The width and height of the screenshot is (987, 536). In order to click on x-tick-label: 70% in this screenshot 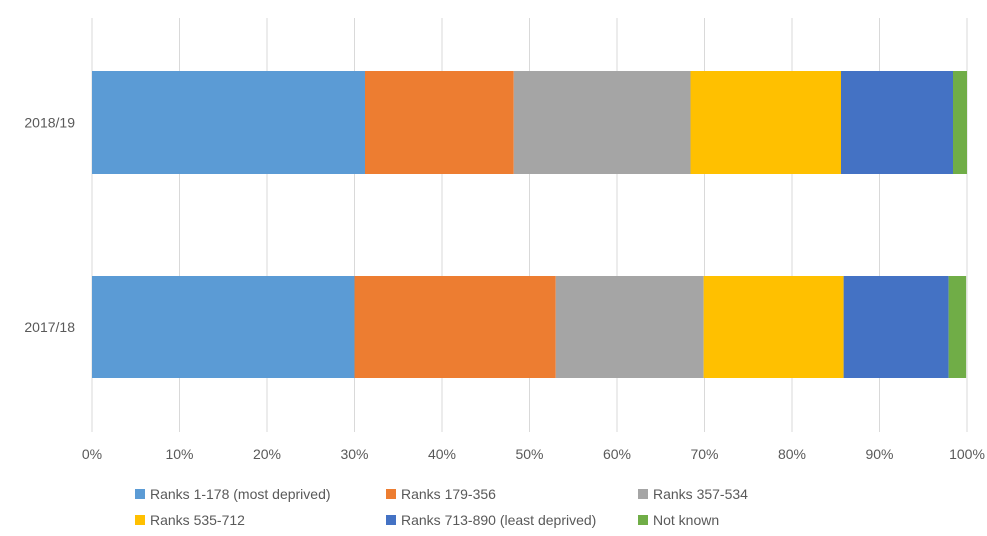, I will do `click(704, 454)`.